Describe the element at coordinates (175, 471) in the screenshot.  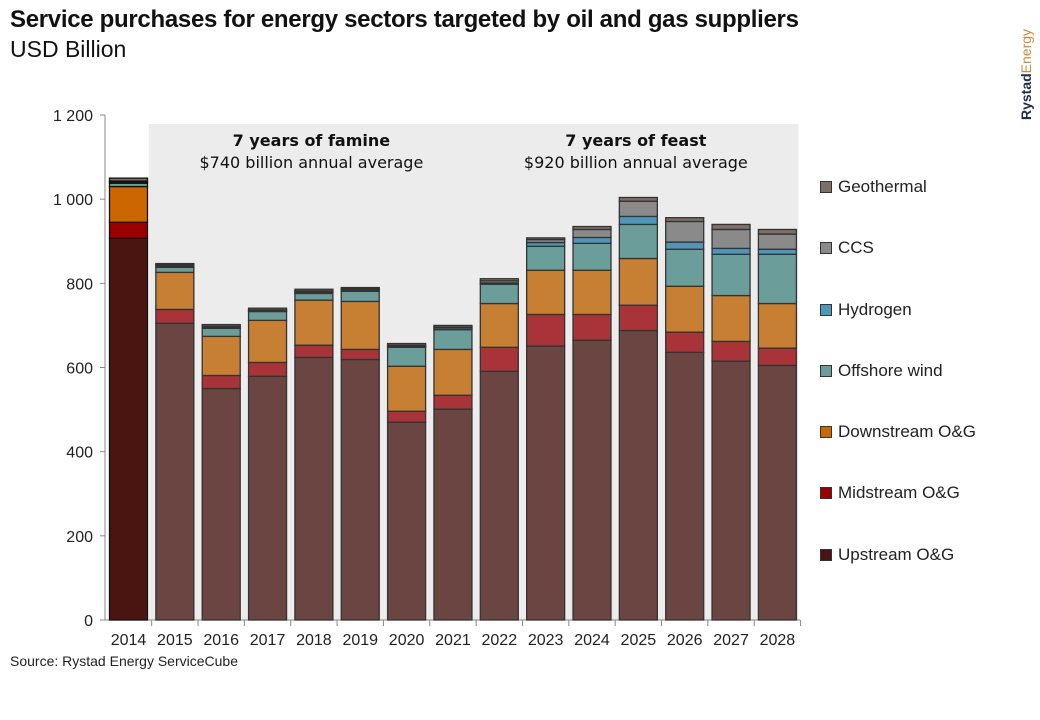
I see `bar-upstream-o-g-2015` at that location.